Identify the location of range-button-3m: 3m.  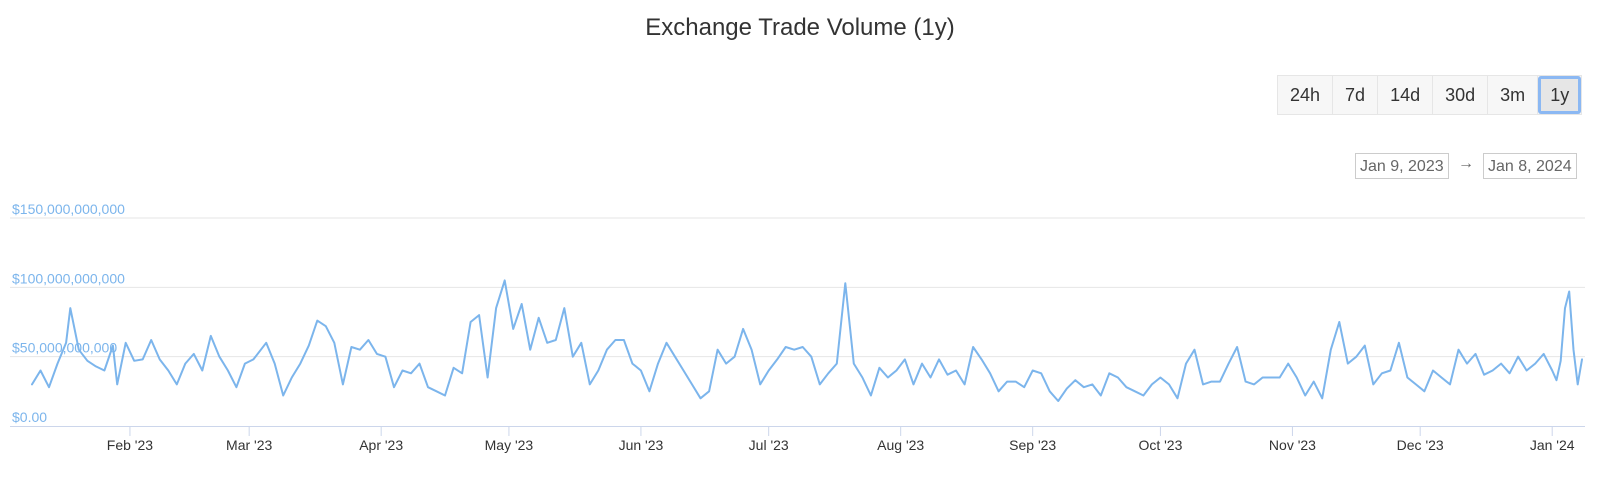
(1513, 95).